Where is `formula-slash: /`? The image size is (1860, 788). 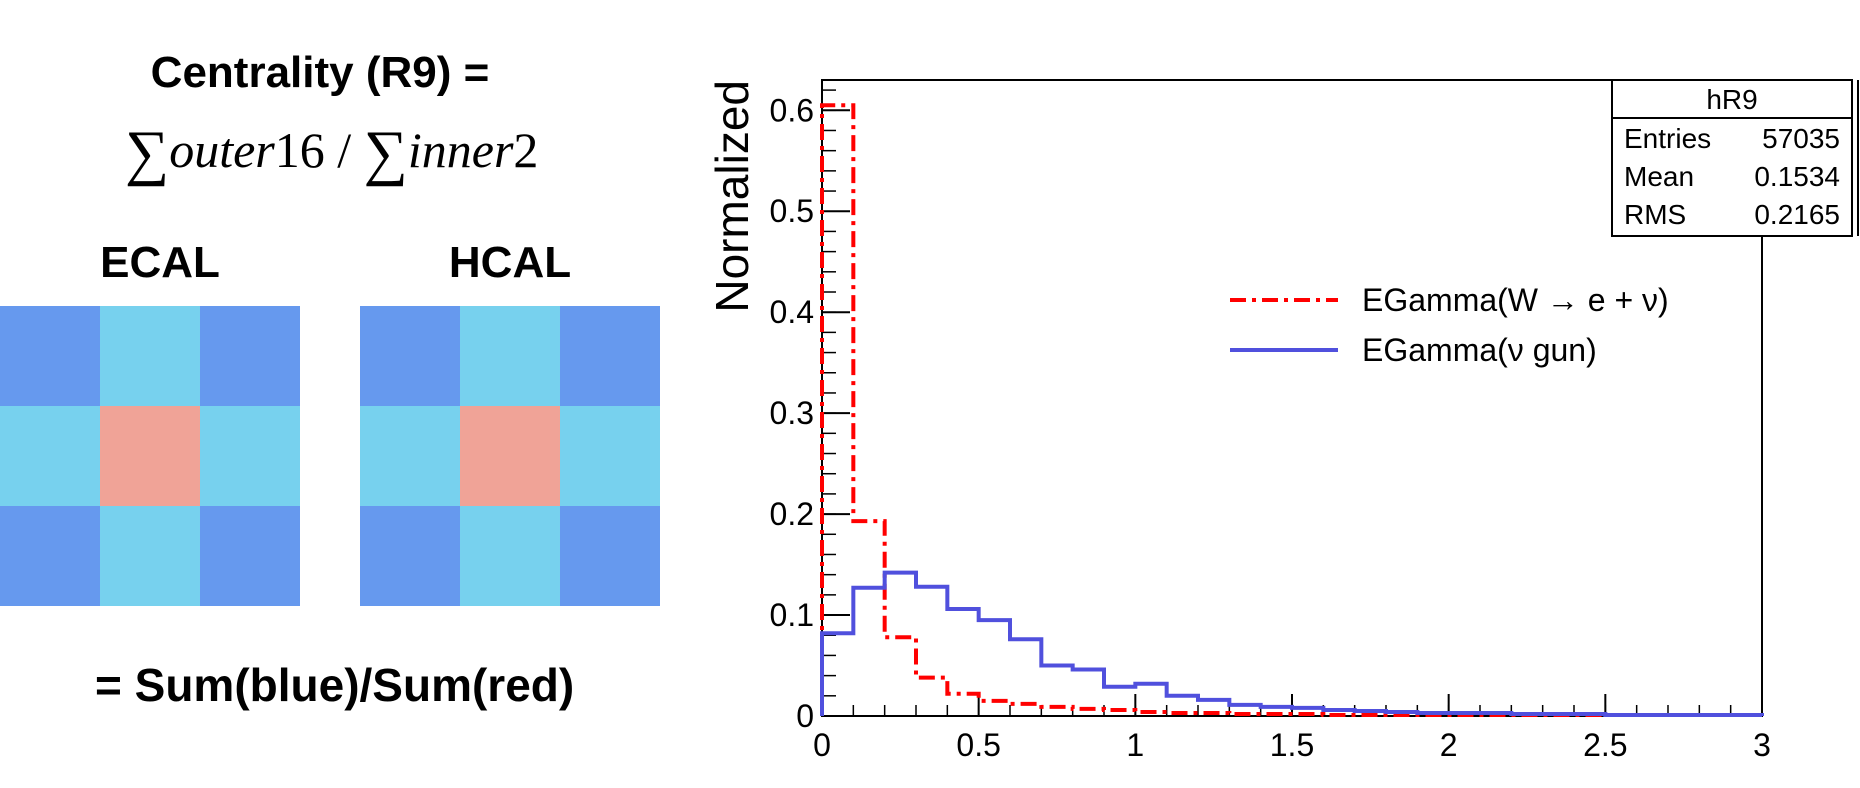 formula-slash: / is located at coordinates (344, 150).